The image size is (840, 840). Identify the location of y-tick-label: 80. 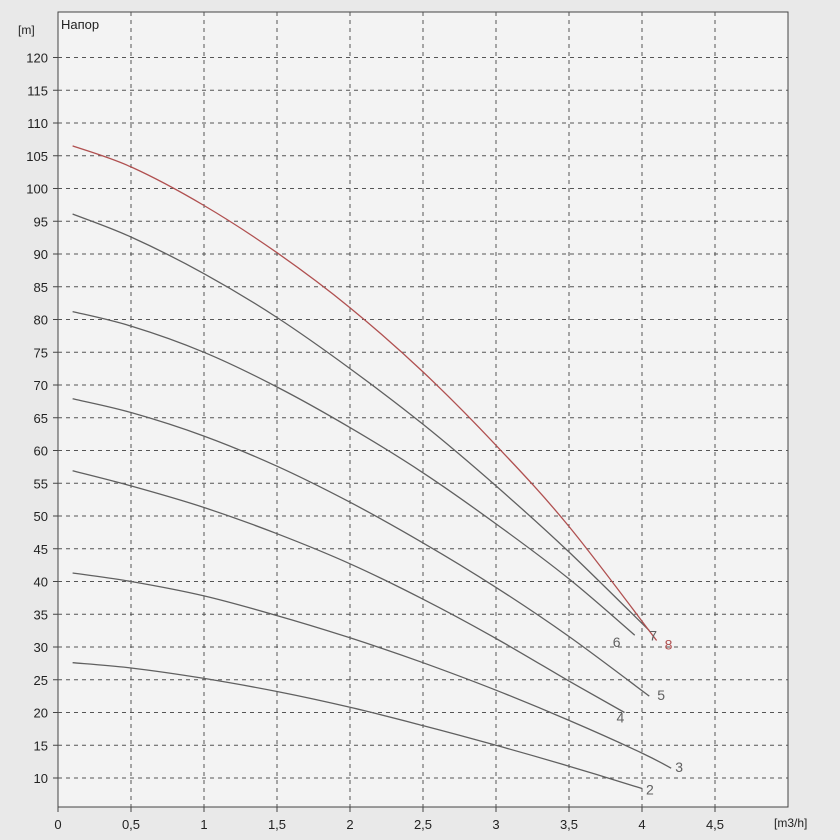
(41, 320).